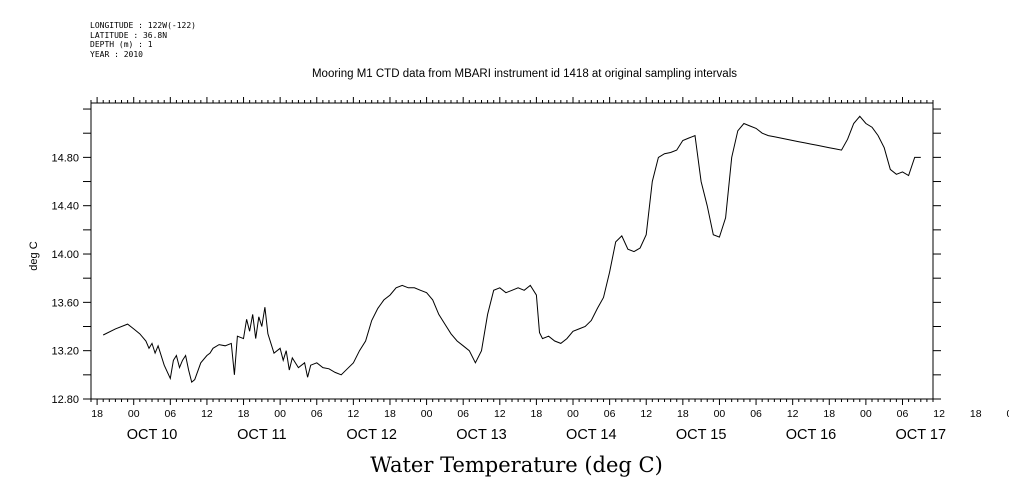 The image size is (1009, 504). Describe the element at coordinates (65, 352) in the screenshot. I see `y-tick-label: 13.20` at that location.